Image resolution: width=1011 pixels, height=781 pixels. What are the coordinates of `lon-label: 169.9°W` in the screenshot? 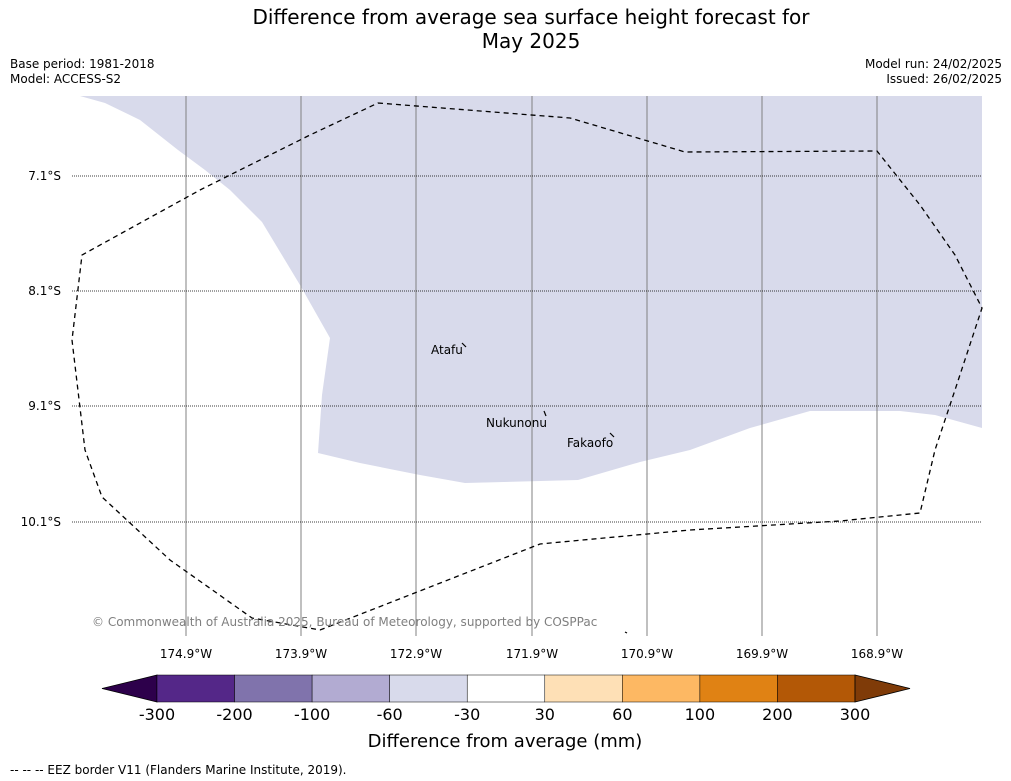 It's located at (762, 654).